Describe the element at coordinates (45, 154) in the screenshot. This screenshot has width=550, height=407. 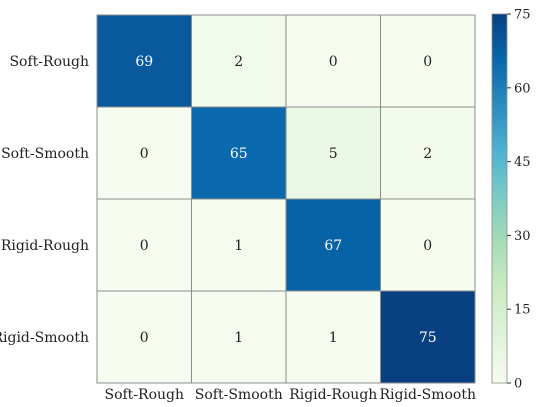
I see `y-tick-label: Soft-Smooth` at that location.